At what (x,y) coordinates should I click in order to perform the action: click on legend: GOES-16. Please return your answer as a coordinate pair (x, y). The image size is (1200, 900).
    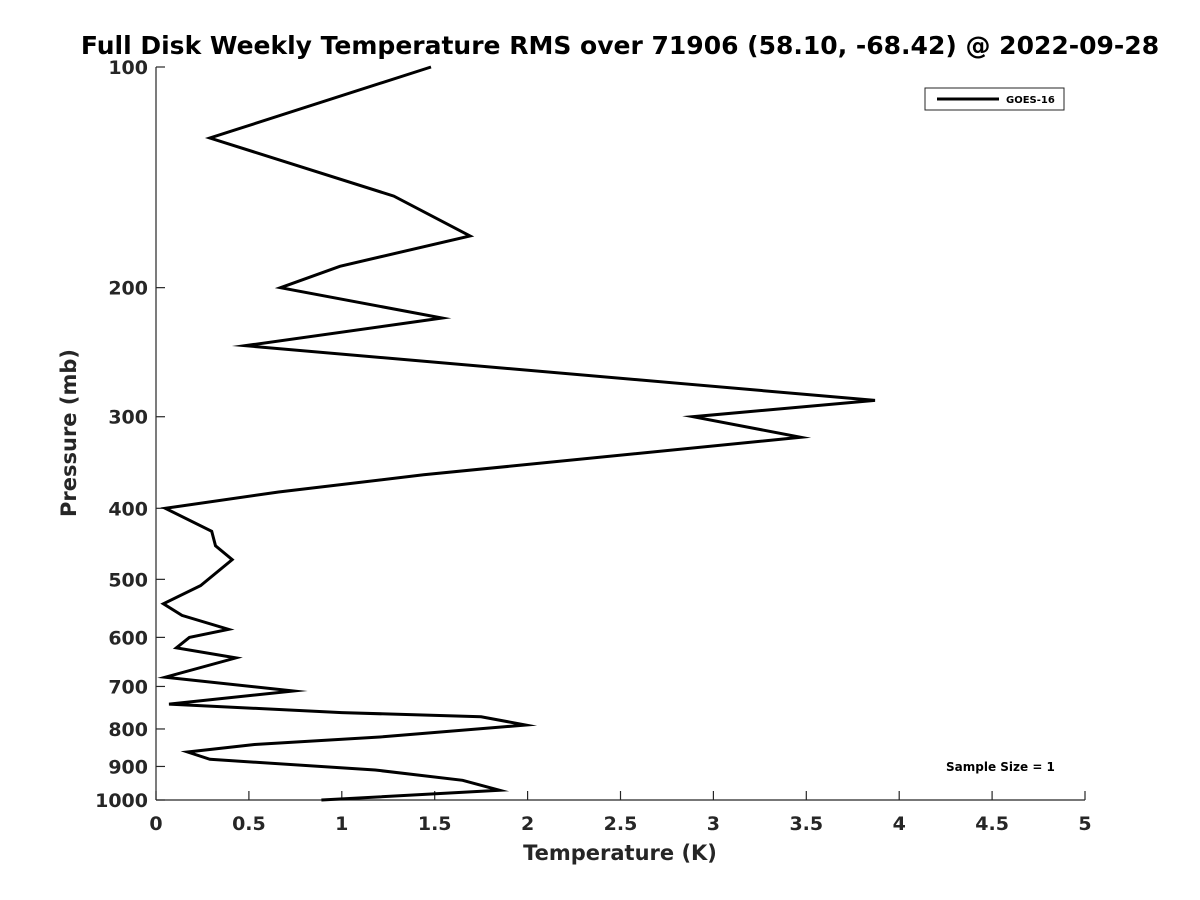
    Looking at the image, I should click on (994, 99).